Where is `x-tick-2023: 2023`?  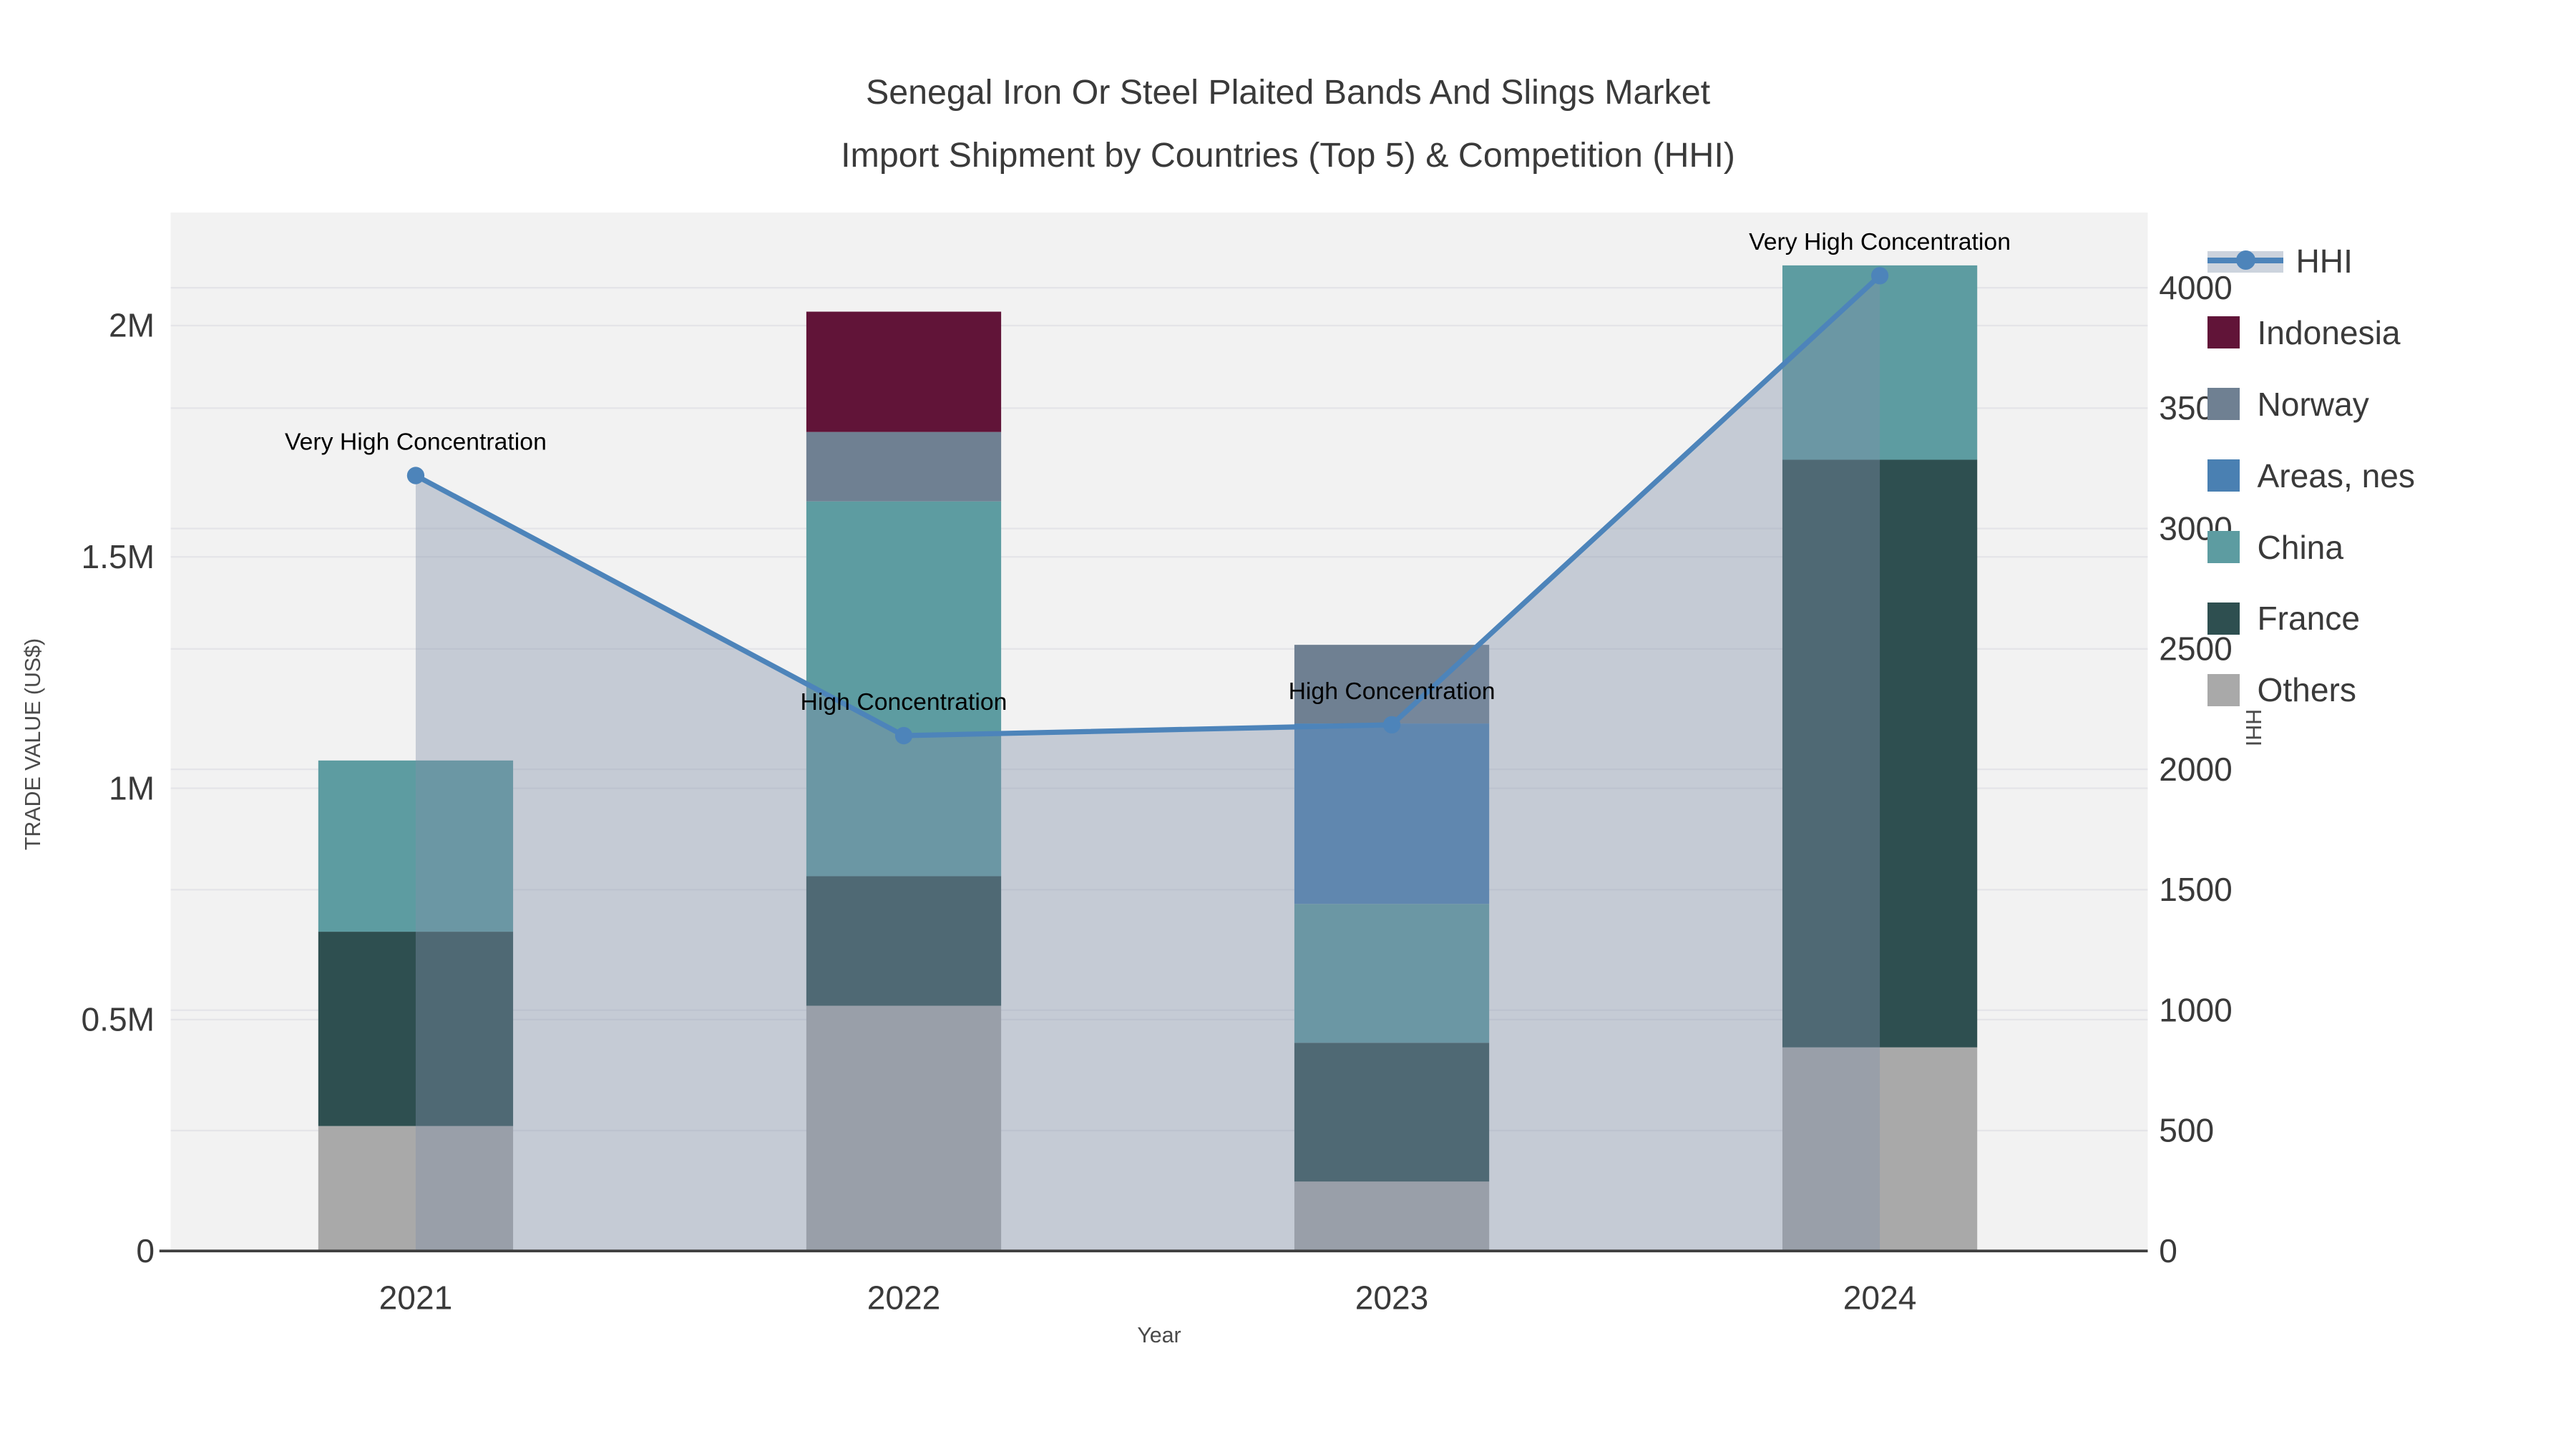 x-tick-2023: 2023 is located at coordinates (1392, 1297).